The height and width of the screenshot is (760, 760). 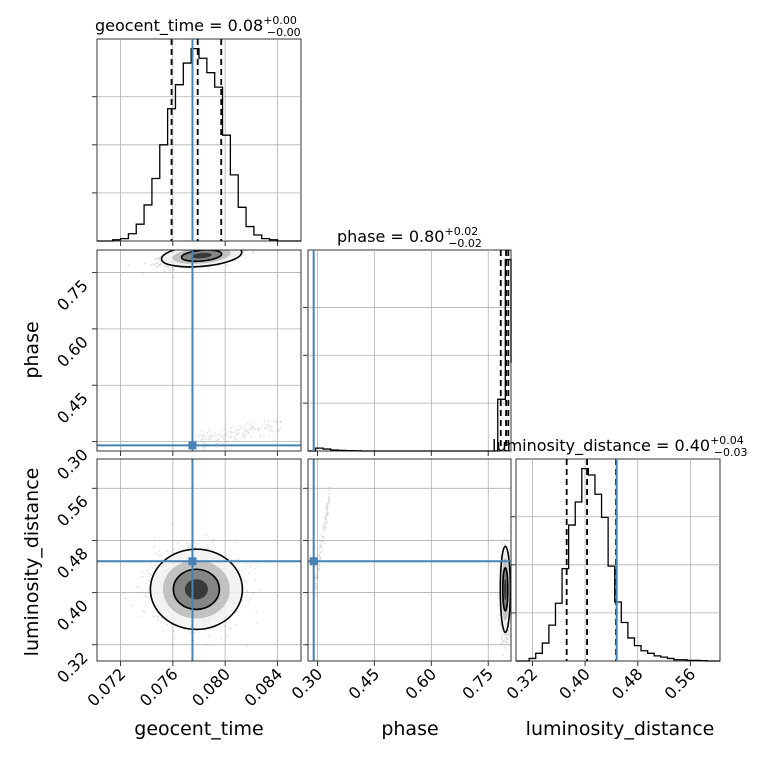 What do you see at coordinates (620, 729) in the screenshot?
I see `xlabel-luminosity-distance: luminosity_distance` at bounding box center [620, 729].